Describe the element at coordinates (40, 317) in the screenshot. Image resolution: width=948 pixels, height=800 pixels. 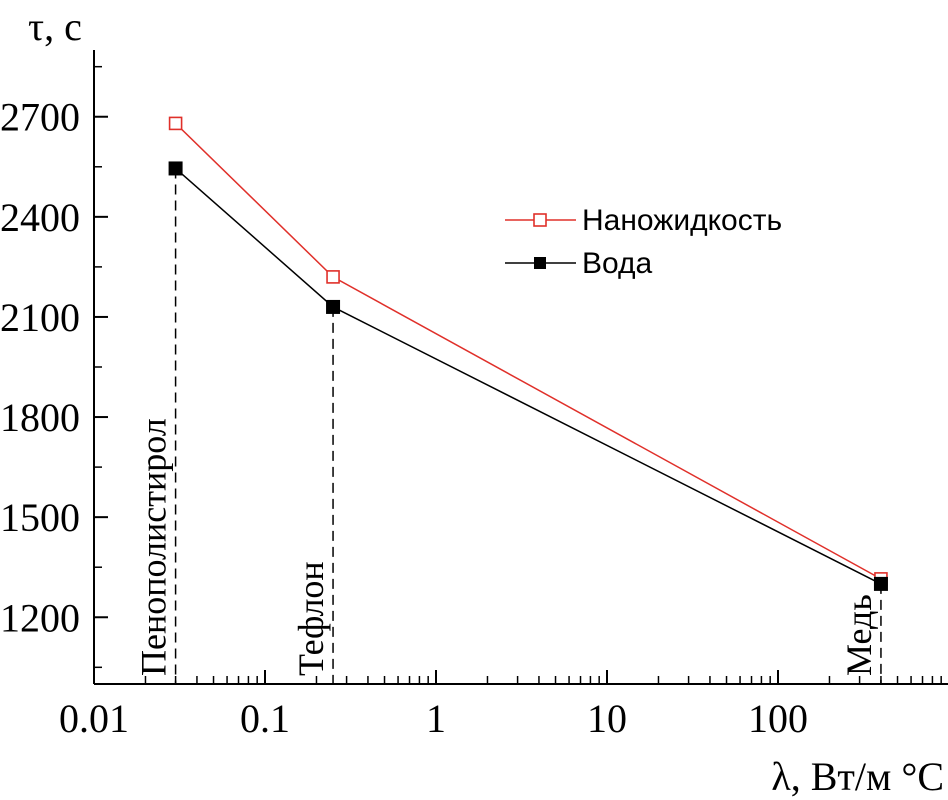
I see `y-tick-label: 2100` at that location.